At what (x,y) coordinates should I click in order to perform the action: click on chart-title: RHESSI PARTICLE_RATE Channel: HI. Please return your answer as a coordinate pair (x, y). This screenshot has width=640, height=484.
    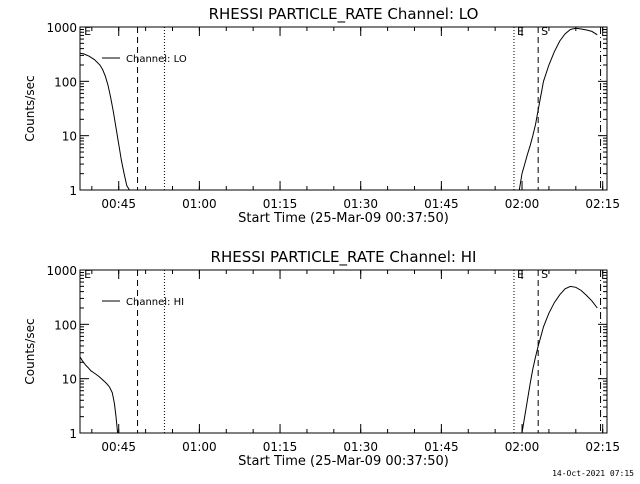
    Looking at the image, I should click on (344, 257).